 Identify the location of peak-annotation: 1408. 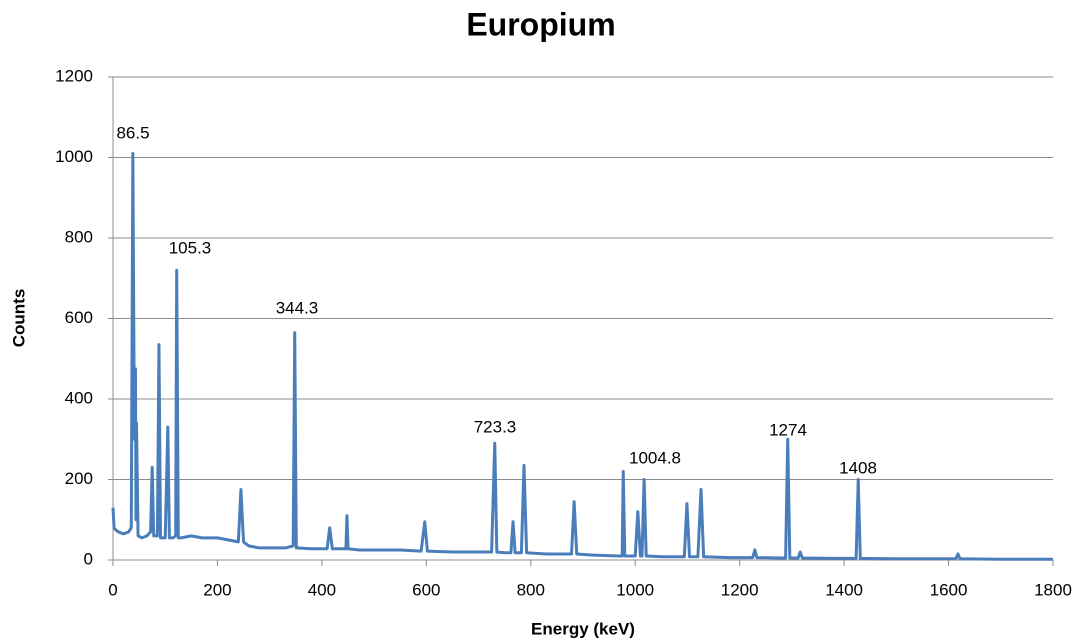
(858, 467).